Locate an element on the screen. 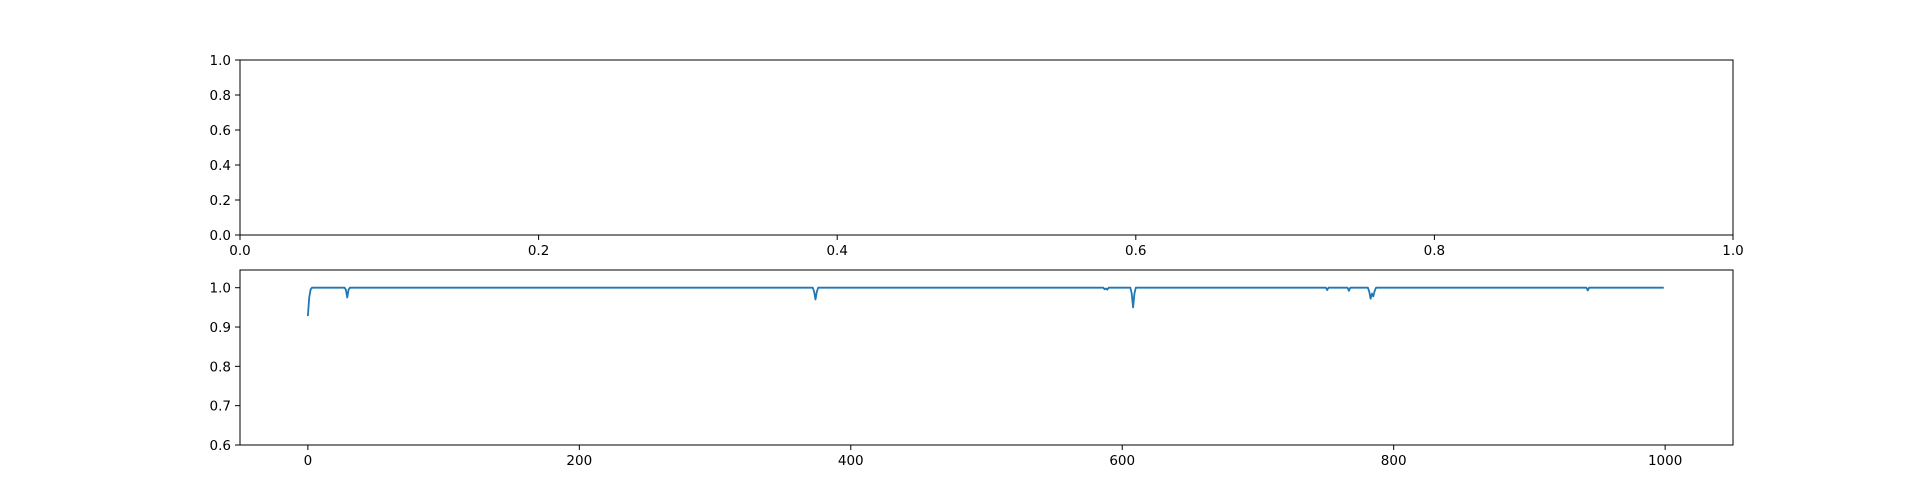  series-line-group is located at coordinates (985, 301).